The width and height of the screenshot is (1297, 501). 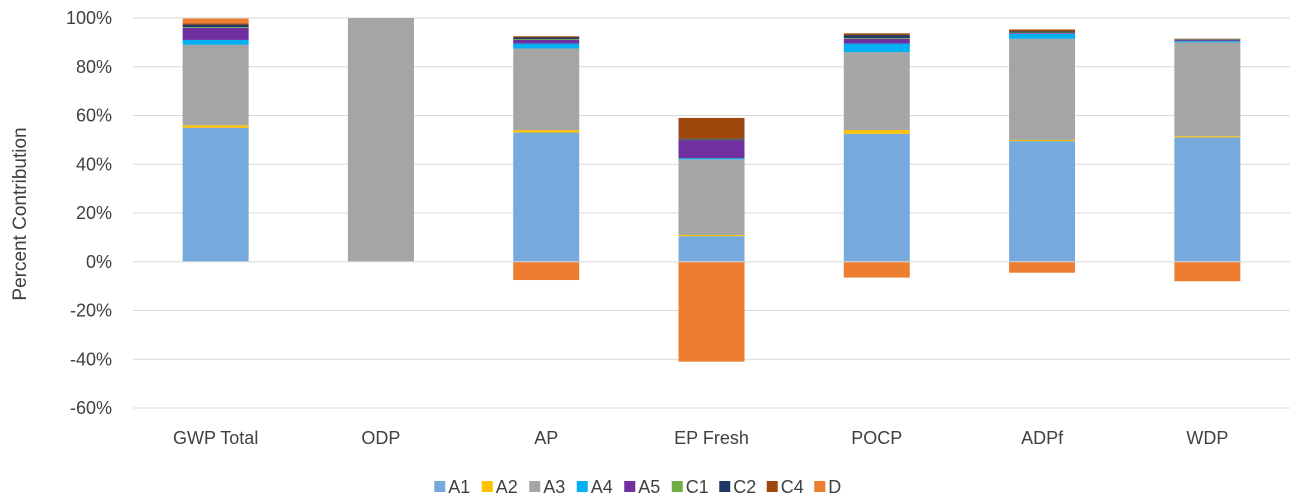 I want to click on y-axis-title: Percent Contribution, so click(x=20, y=213).